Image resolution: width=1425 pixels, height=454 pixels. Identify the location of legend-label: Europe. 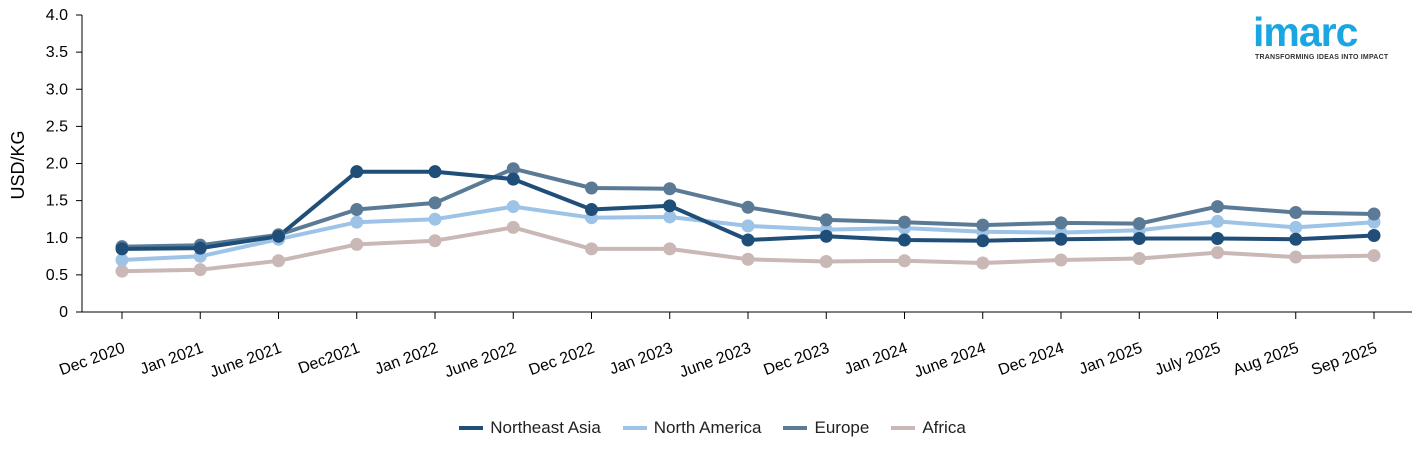
(842, 427).